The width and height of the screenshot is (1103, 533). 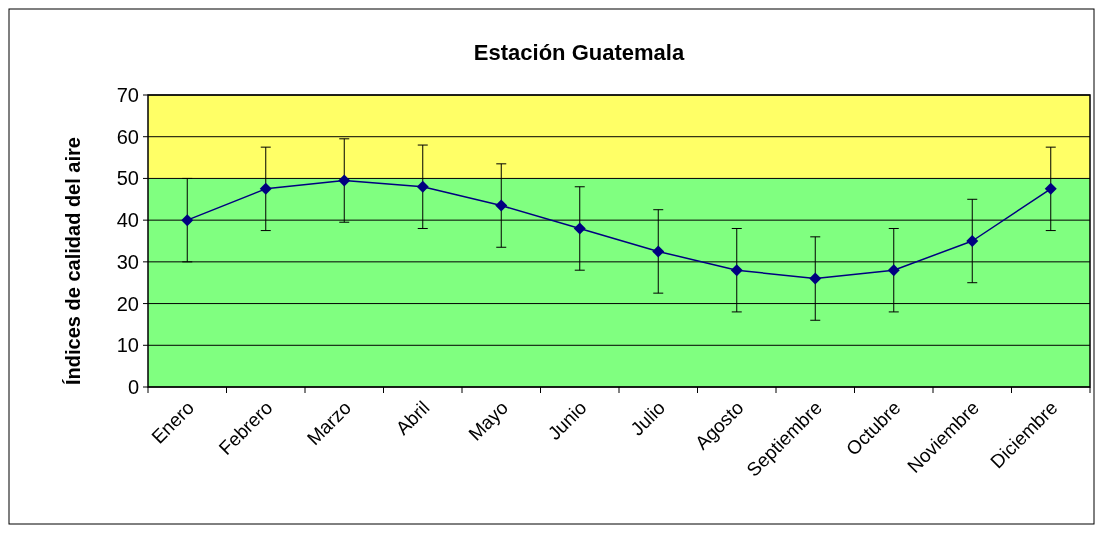 I want to click on y-tick-label: 10, so click(x=127, y=345).